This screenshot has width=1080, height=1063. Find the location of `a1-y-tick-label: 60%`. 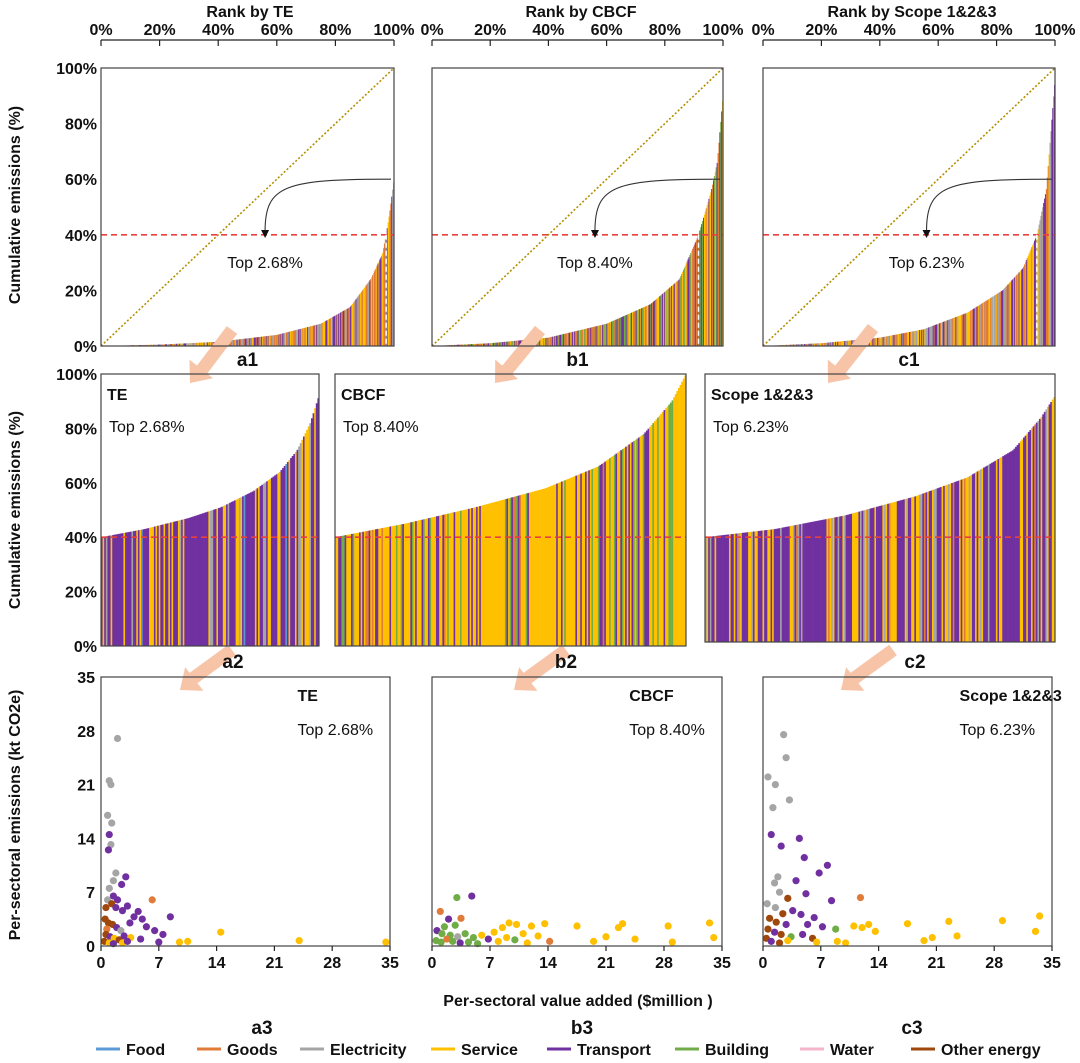

a1-y-tick-label: 60% is located at coordinates (81, 180).